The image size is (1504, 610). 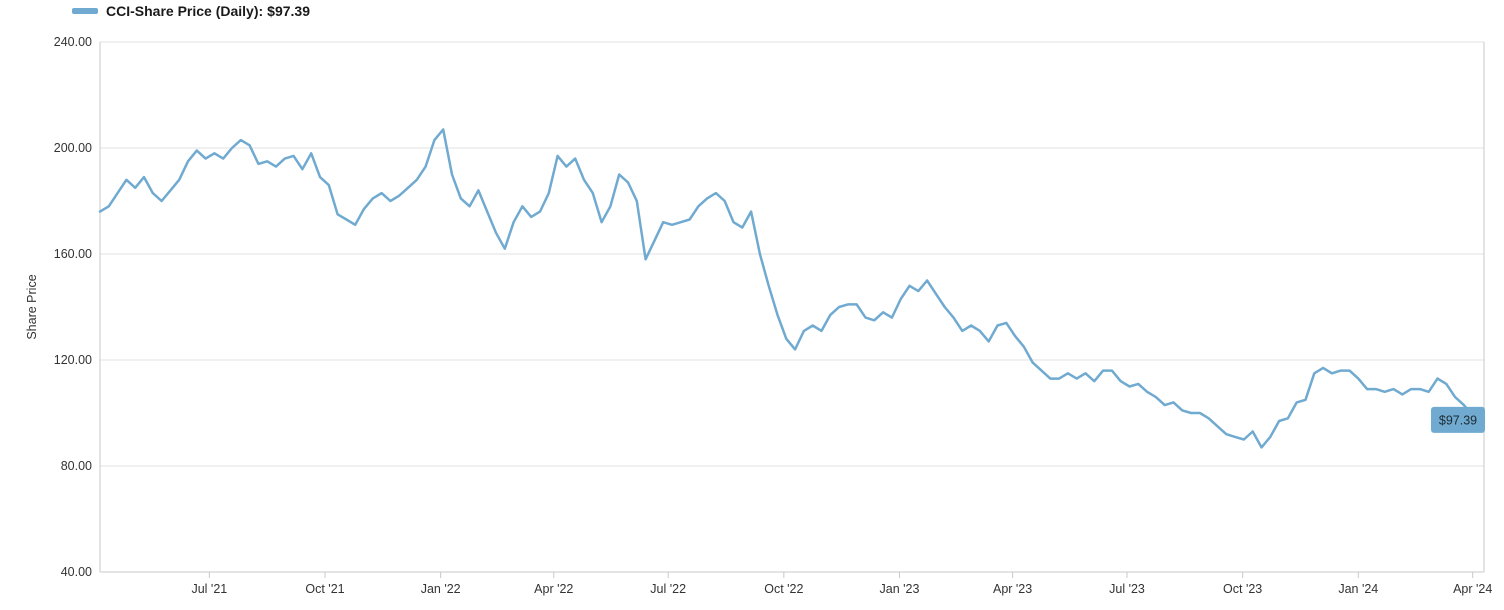 What do you see at coordinates (288, 11) in the screenshot?
I see `legend-value: $97.39` at bounding box center [288, 11].